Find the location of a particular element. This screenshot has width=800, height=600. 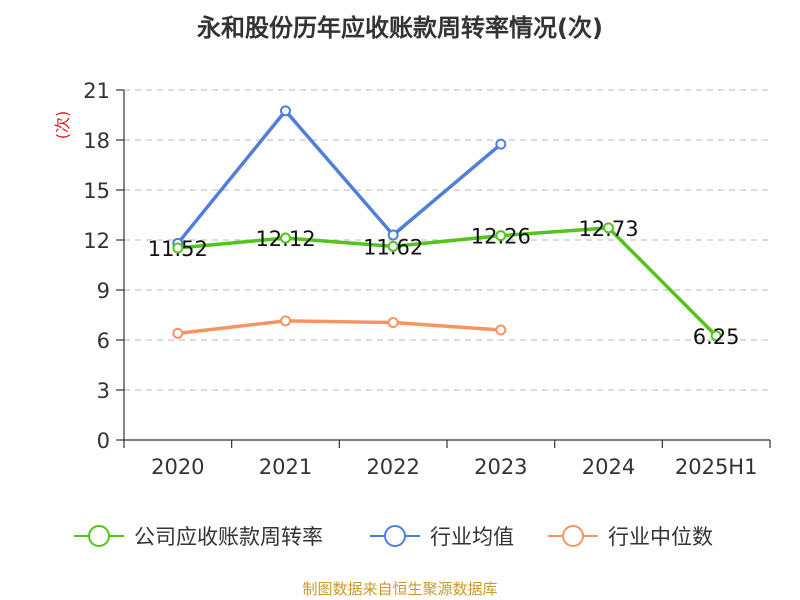

data-label: 12.73 is located at coordinates (608, 229).